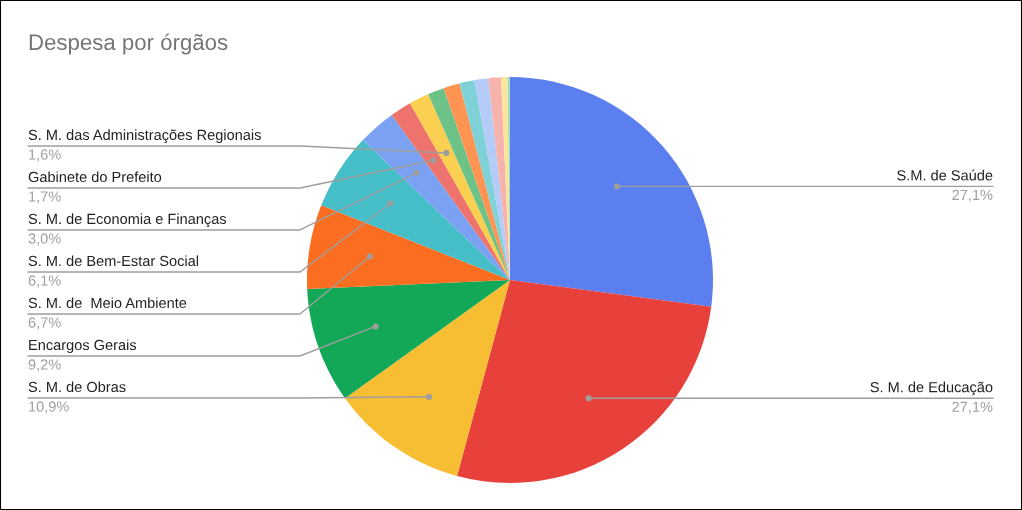 The image size is (1022, 510). What do you see at coordinates (128, 44) in the screenshot?
I see `chart-title: Despesa por órgãos` at bounding box center [128, 44].